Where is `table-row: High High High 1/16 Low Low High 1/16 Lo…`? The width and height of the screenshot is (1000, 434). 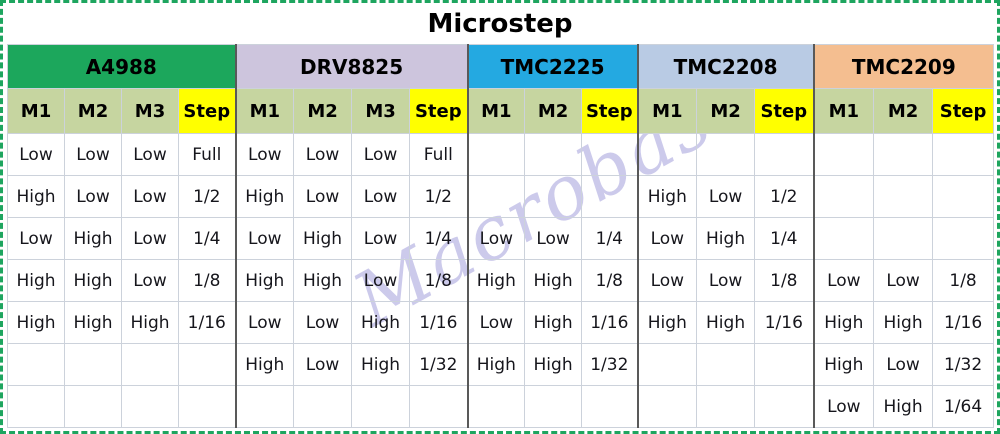
table-row: High High High 1/16 Low Low High 1/16 Lo… is located at coordinates (501, 322).